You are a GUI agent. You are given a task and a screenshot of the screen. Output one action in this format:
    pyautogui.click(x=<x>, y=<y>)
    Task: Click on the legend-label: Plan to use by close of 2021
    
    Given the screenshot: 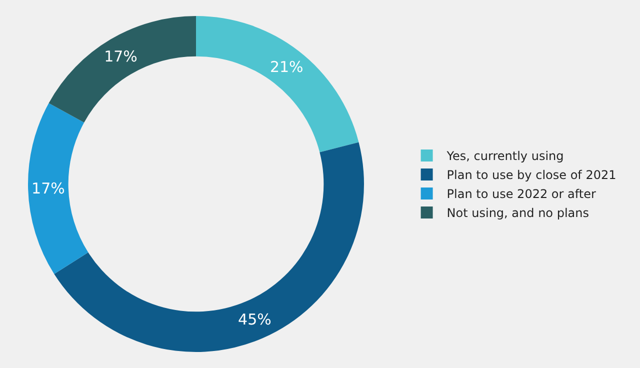 What is the action you would take?
    pyautogui.click(x=531, y=175)
    